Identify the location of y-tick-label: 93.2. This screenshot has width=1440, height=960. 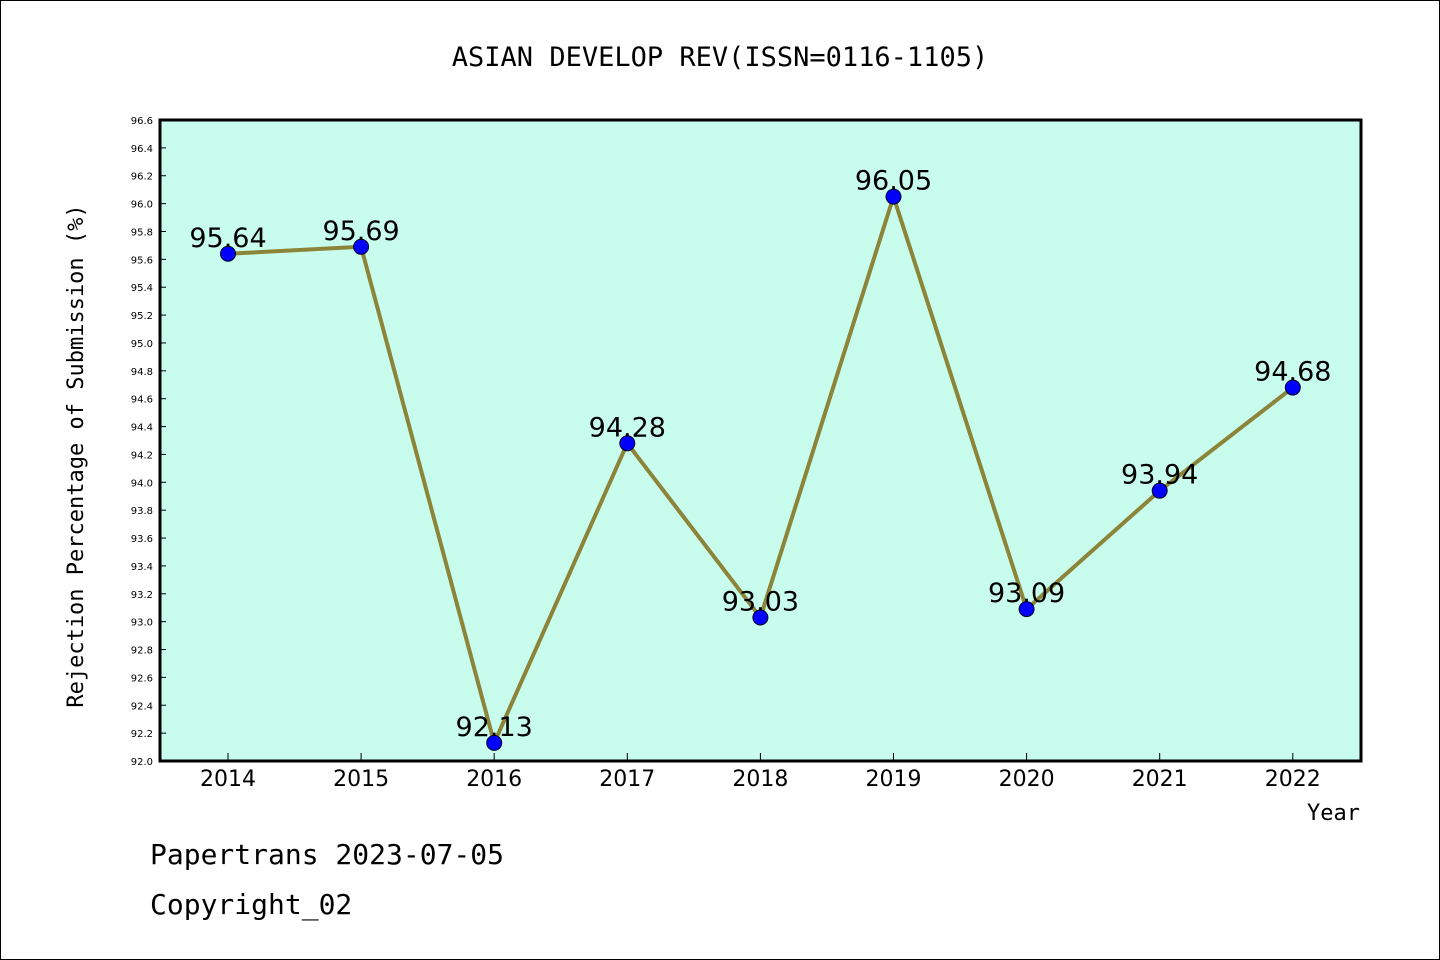
(142, 595).